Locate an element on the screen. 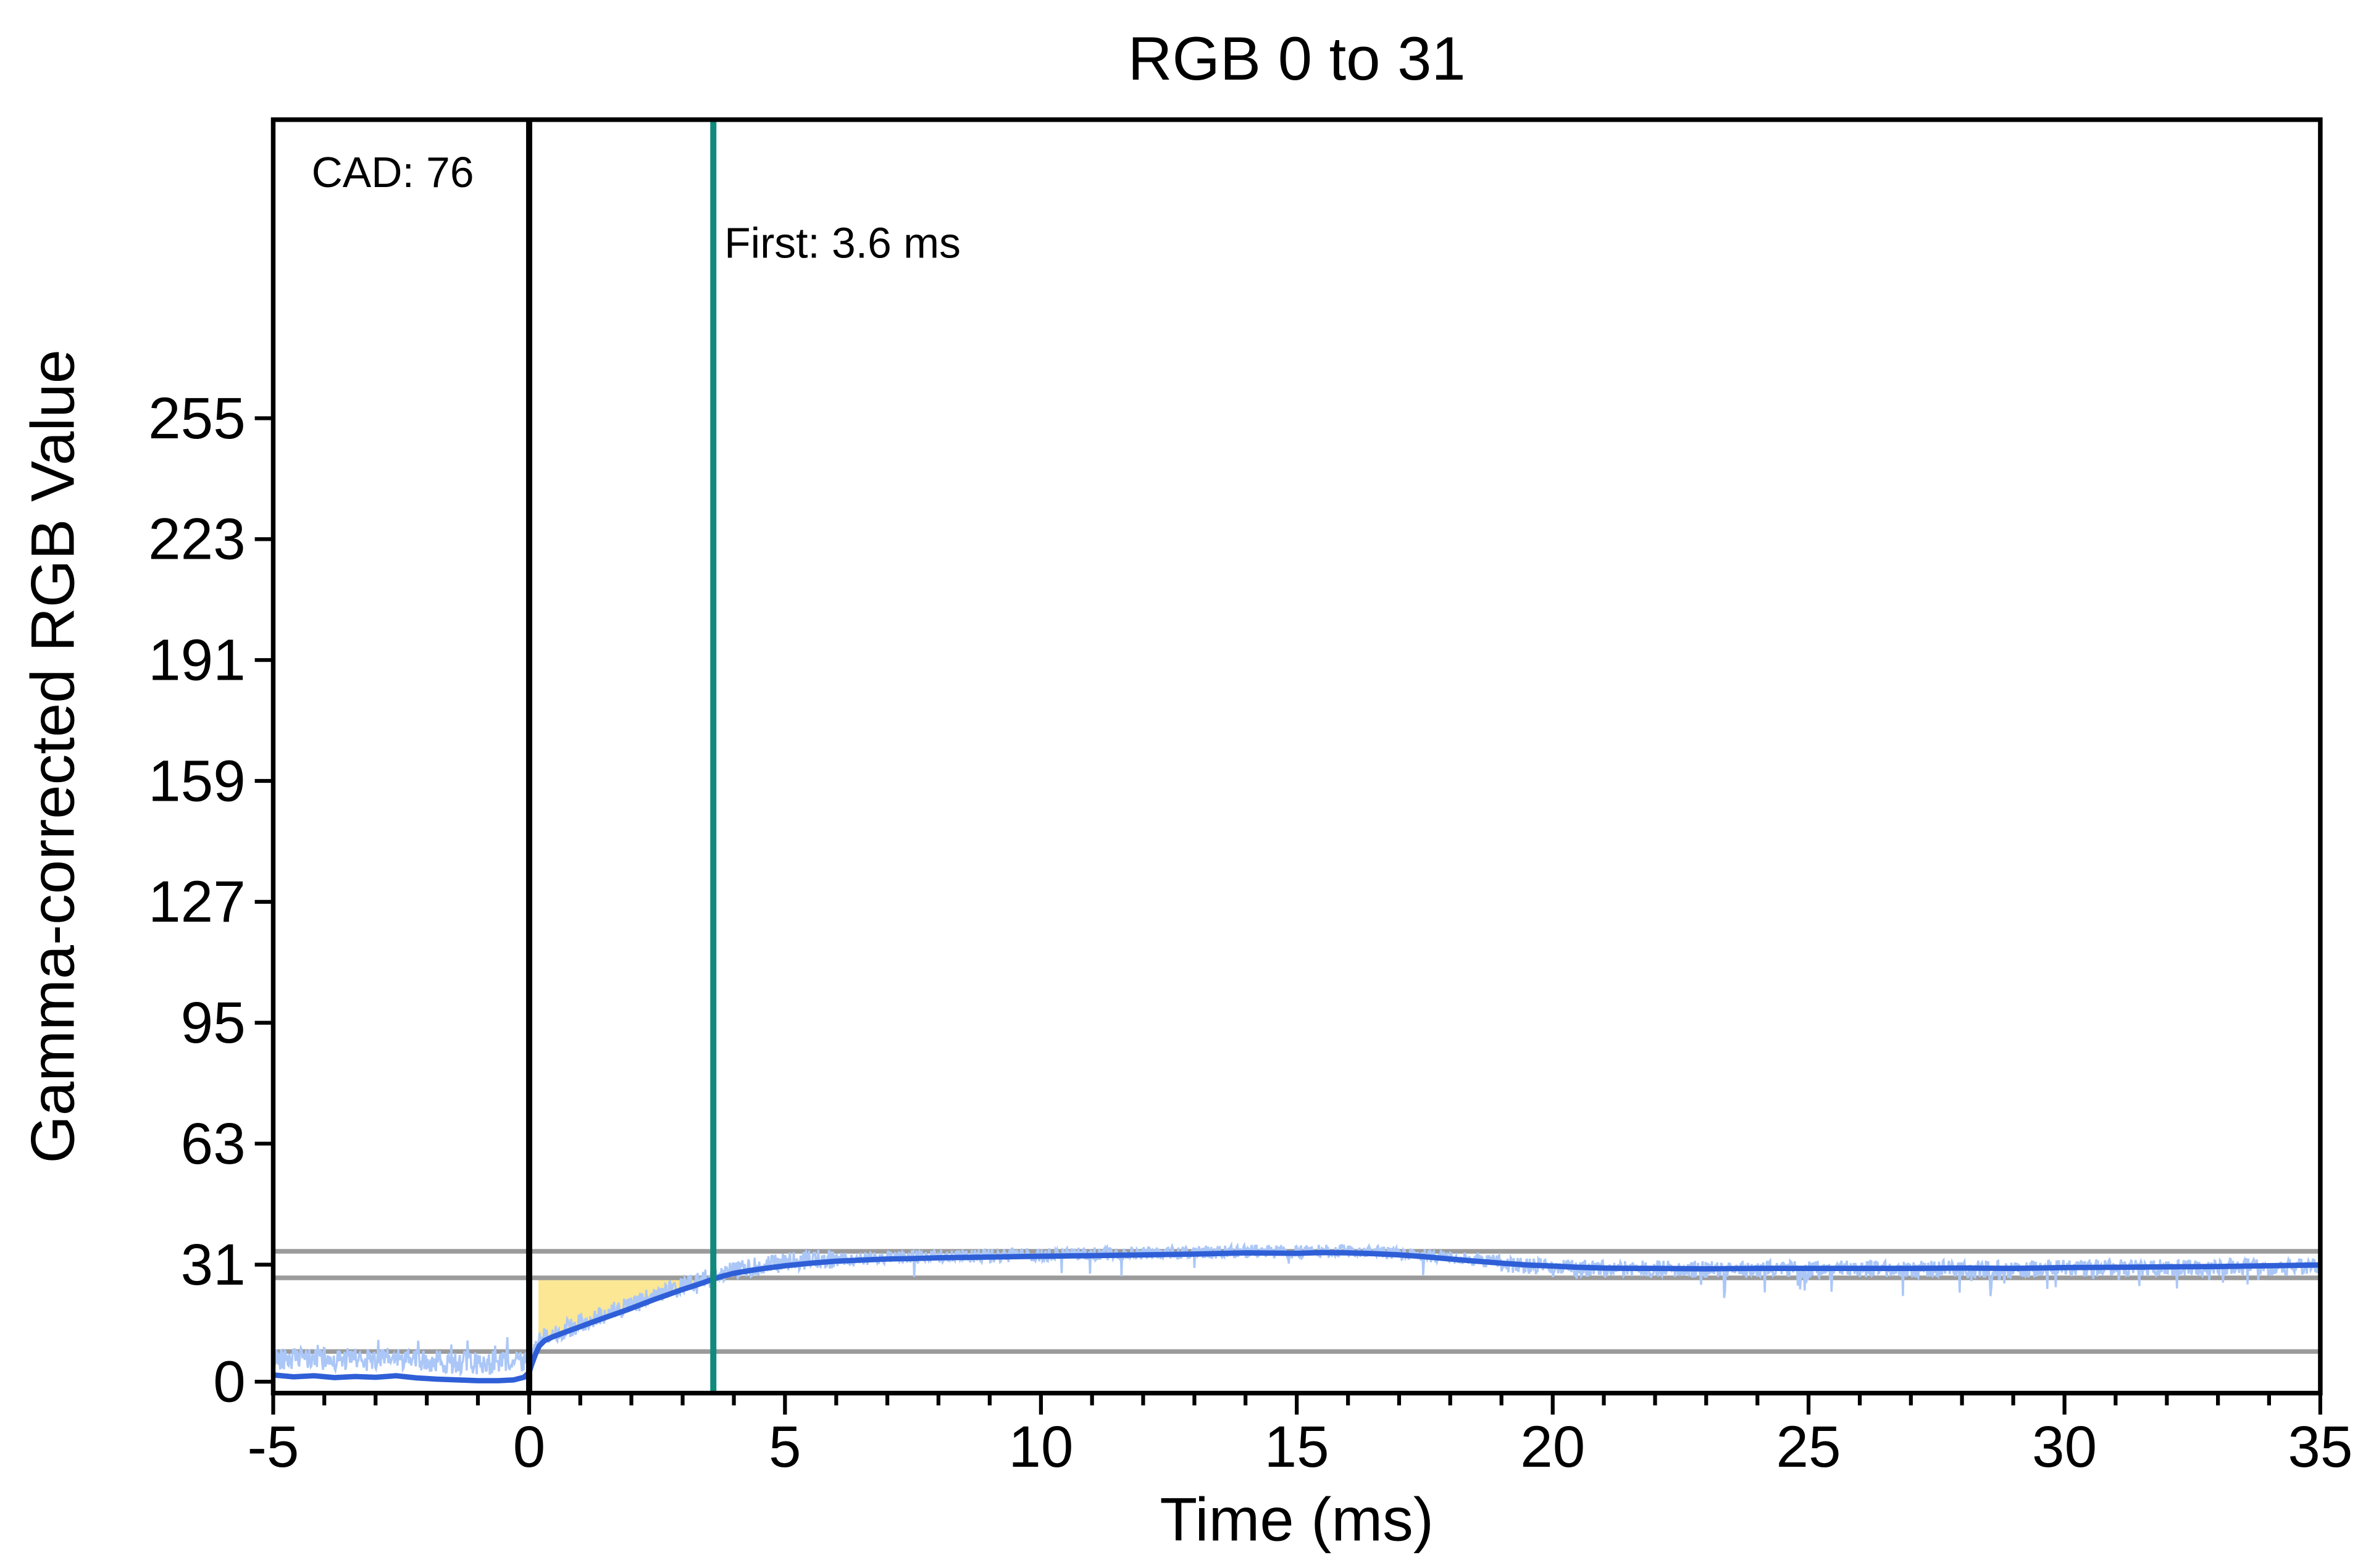  smoothed-trace-line is located at coordinates (1296, 1316).